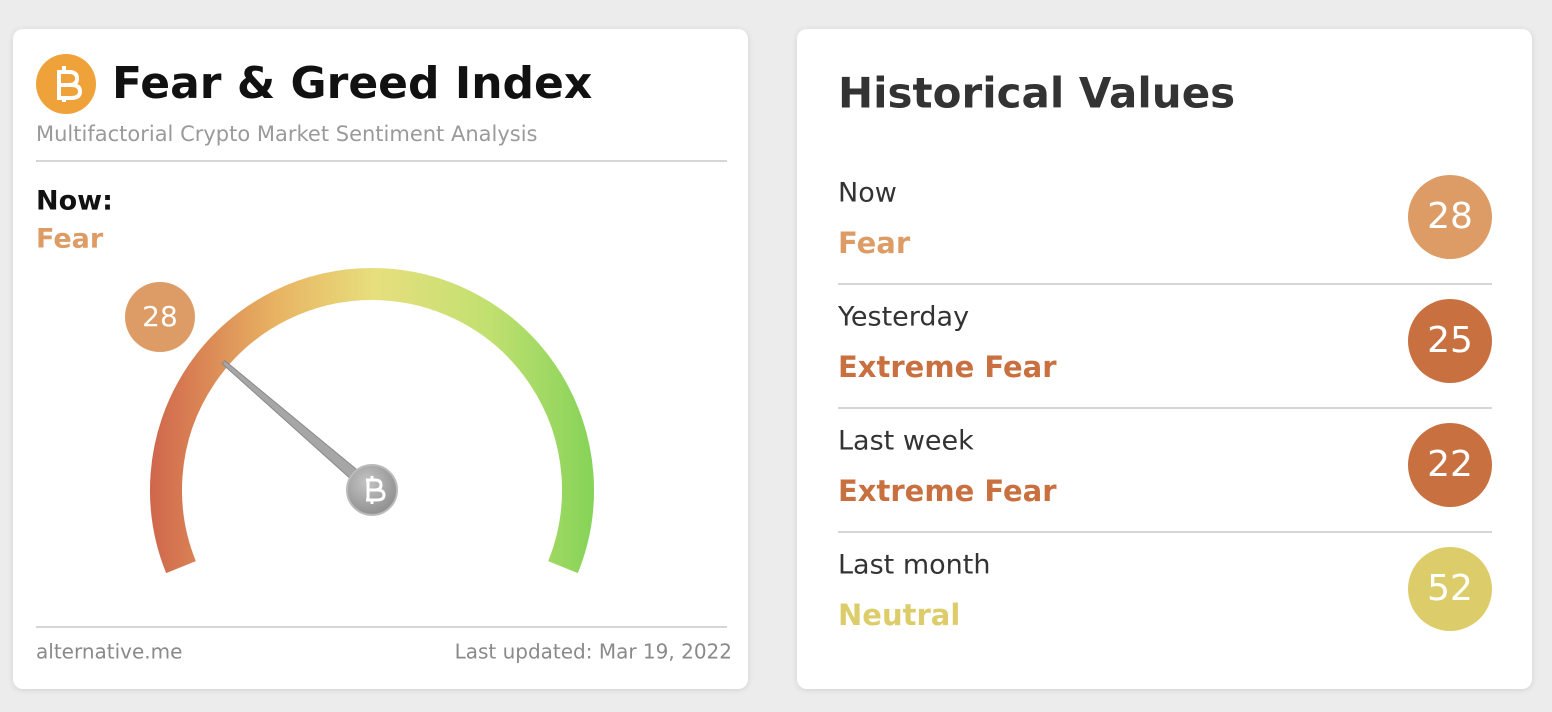 The width and height of the screenshot is (1552, 712). I want to click on title: Fear & Greed Index, so click(352, 83).